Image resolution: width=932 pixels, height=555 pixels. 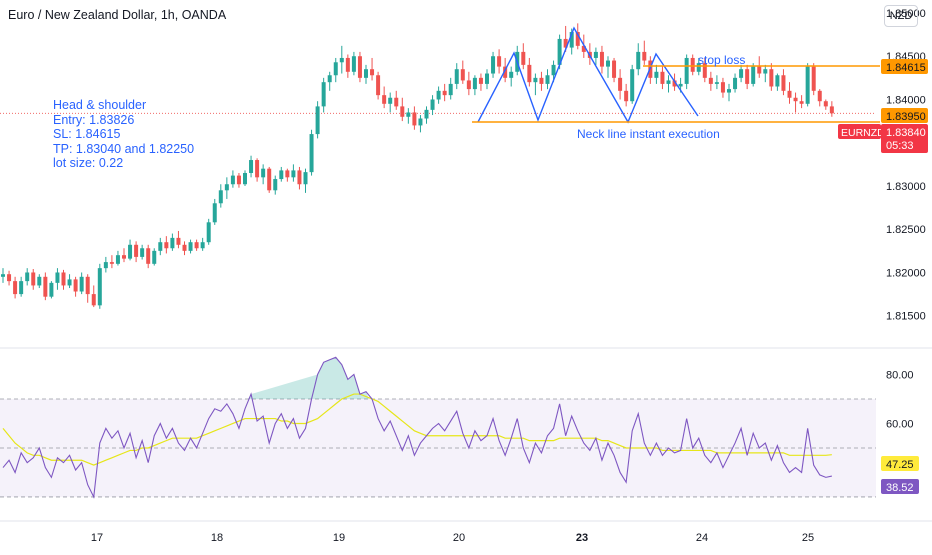 I want to click on time-tick-label: 23, so click(x=582, y=538).